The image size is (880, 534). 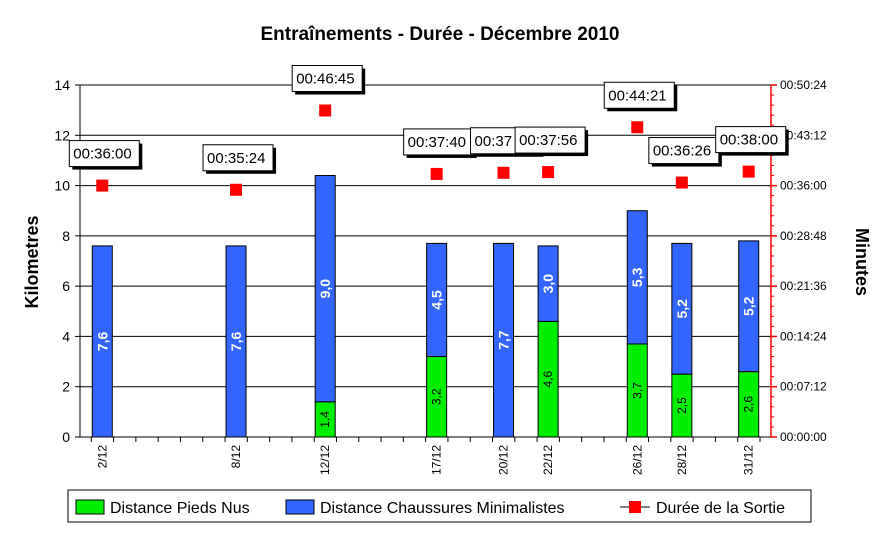 What do you see at coordinates (749, 404) in the screenshot?
I see `bar-label-barefoot: 2,6` at bounding box center [749, 404].